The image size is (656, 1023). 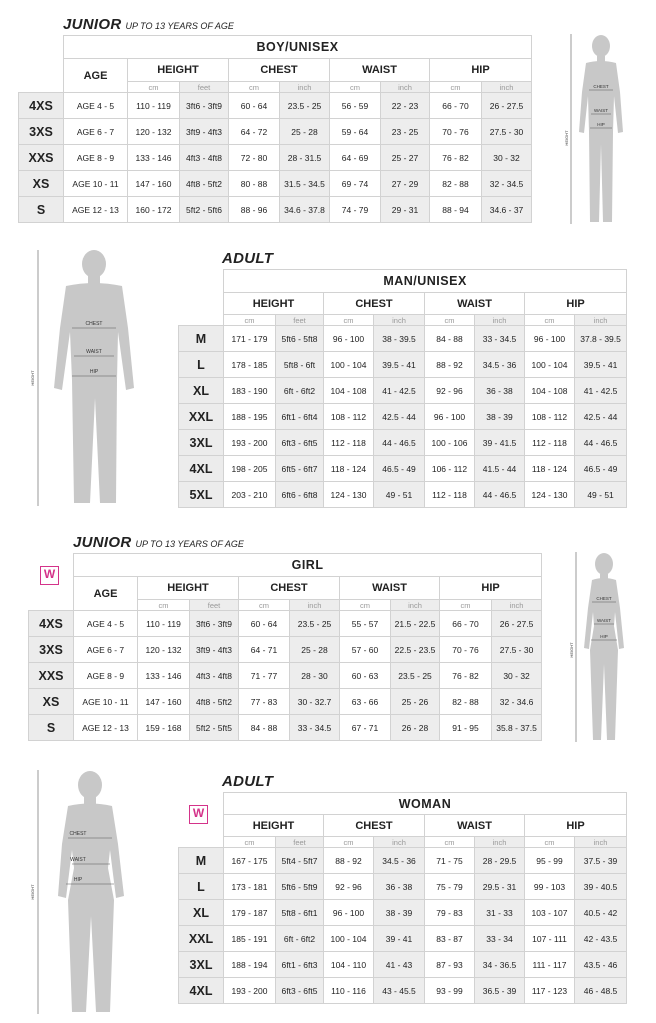 I want to click on age-cell: AGE 8 - 9, so click(x=105, y=675).